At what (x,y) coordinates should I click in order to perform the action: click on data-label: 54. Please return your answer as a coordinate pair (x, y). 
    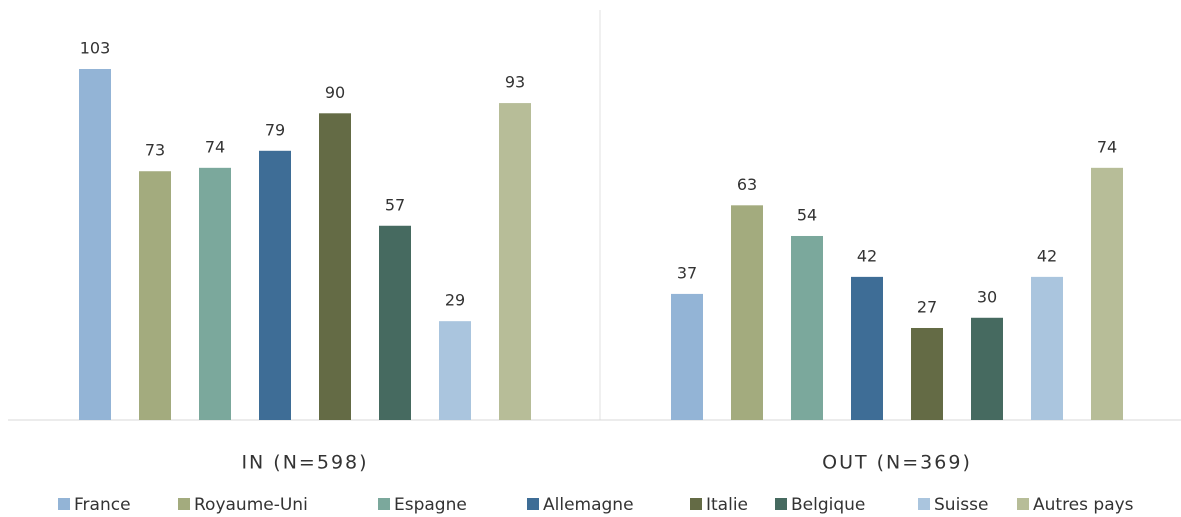
    Looking at the image, I should click on (807, 214).